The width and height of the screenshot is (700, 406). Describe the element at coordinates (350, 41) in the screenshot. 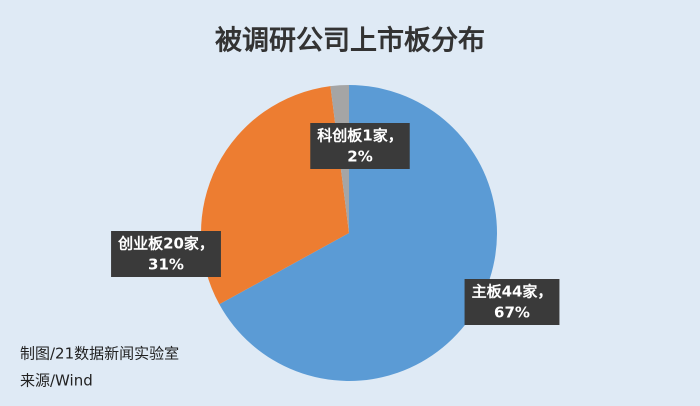

I see `chart-title: 被调研公司上市板分布` at that location.